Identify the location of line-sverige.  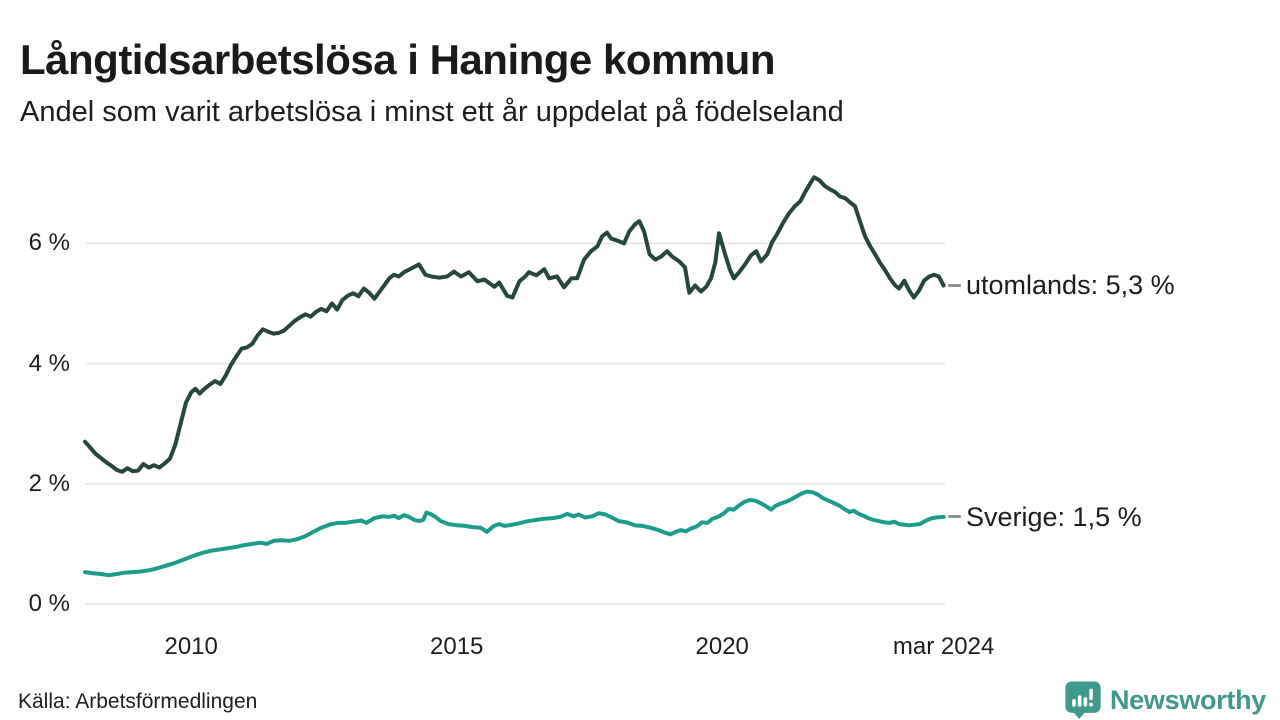
(514, 533).